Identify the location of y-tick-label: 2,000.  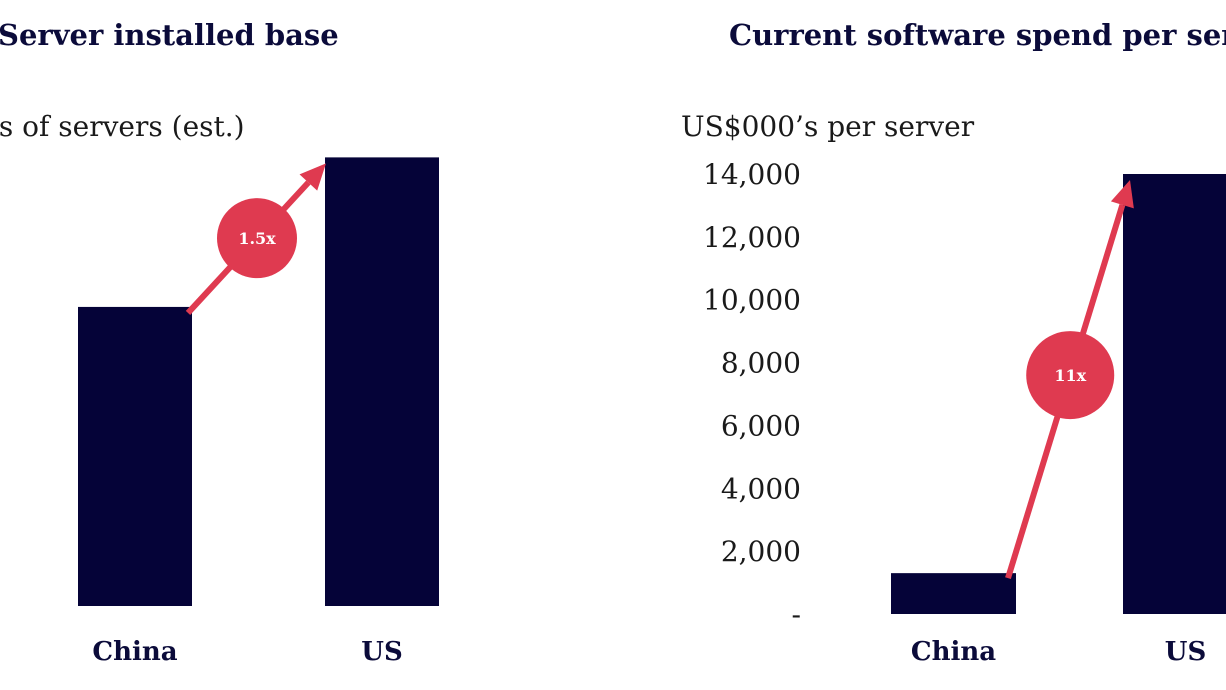
(761, 551).